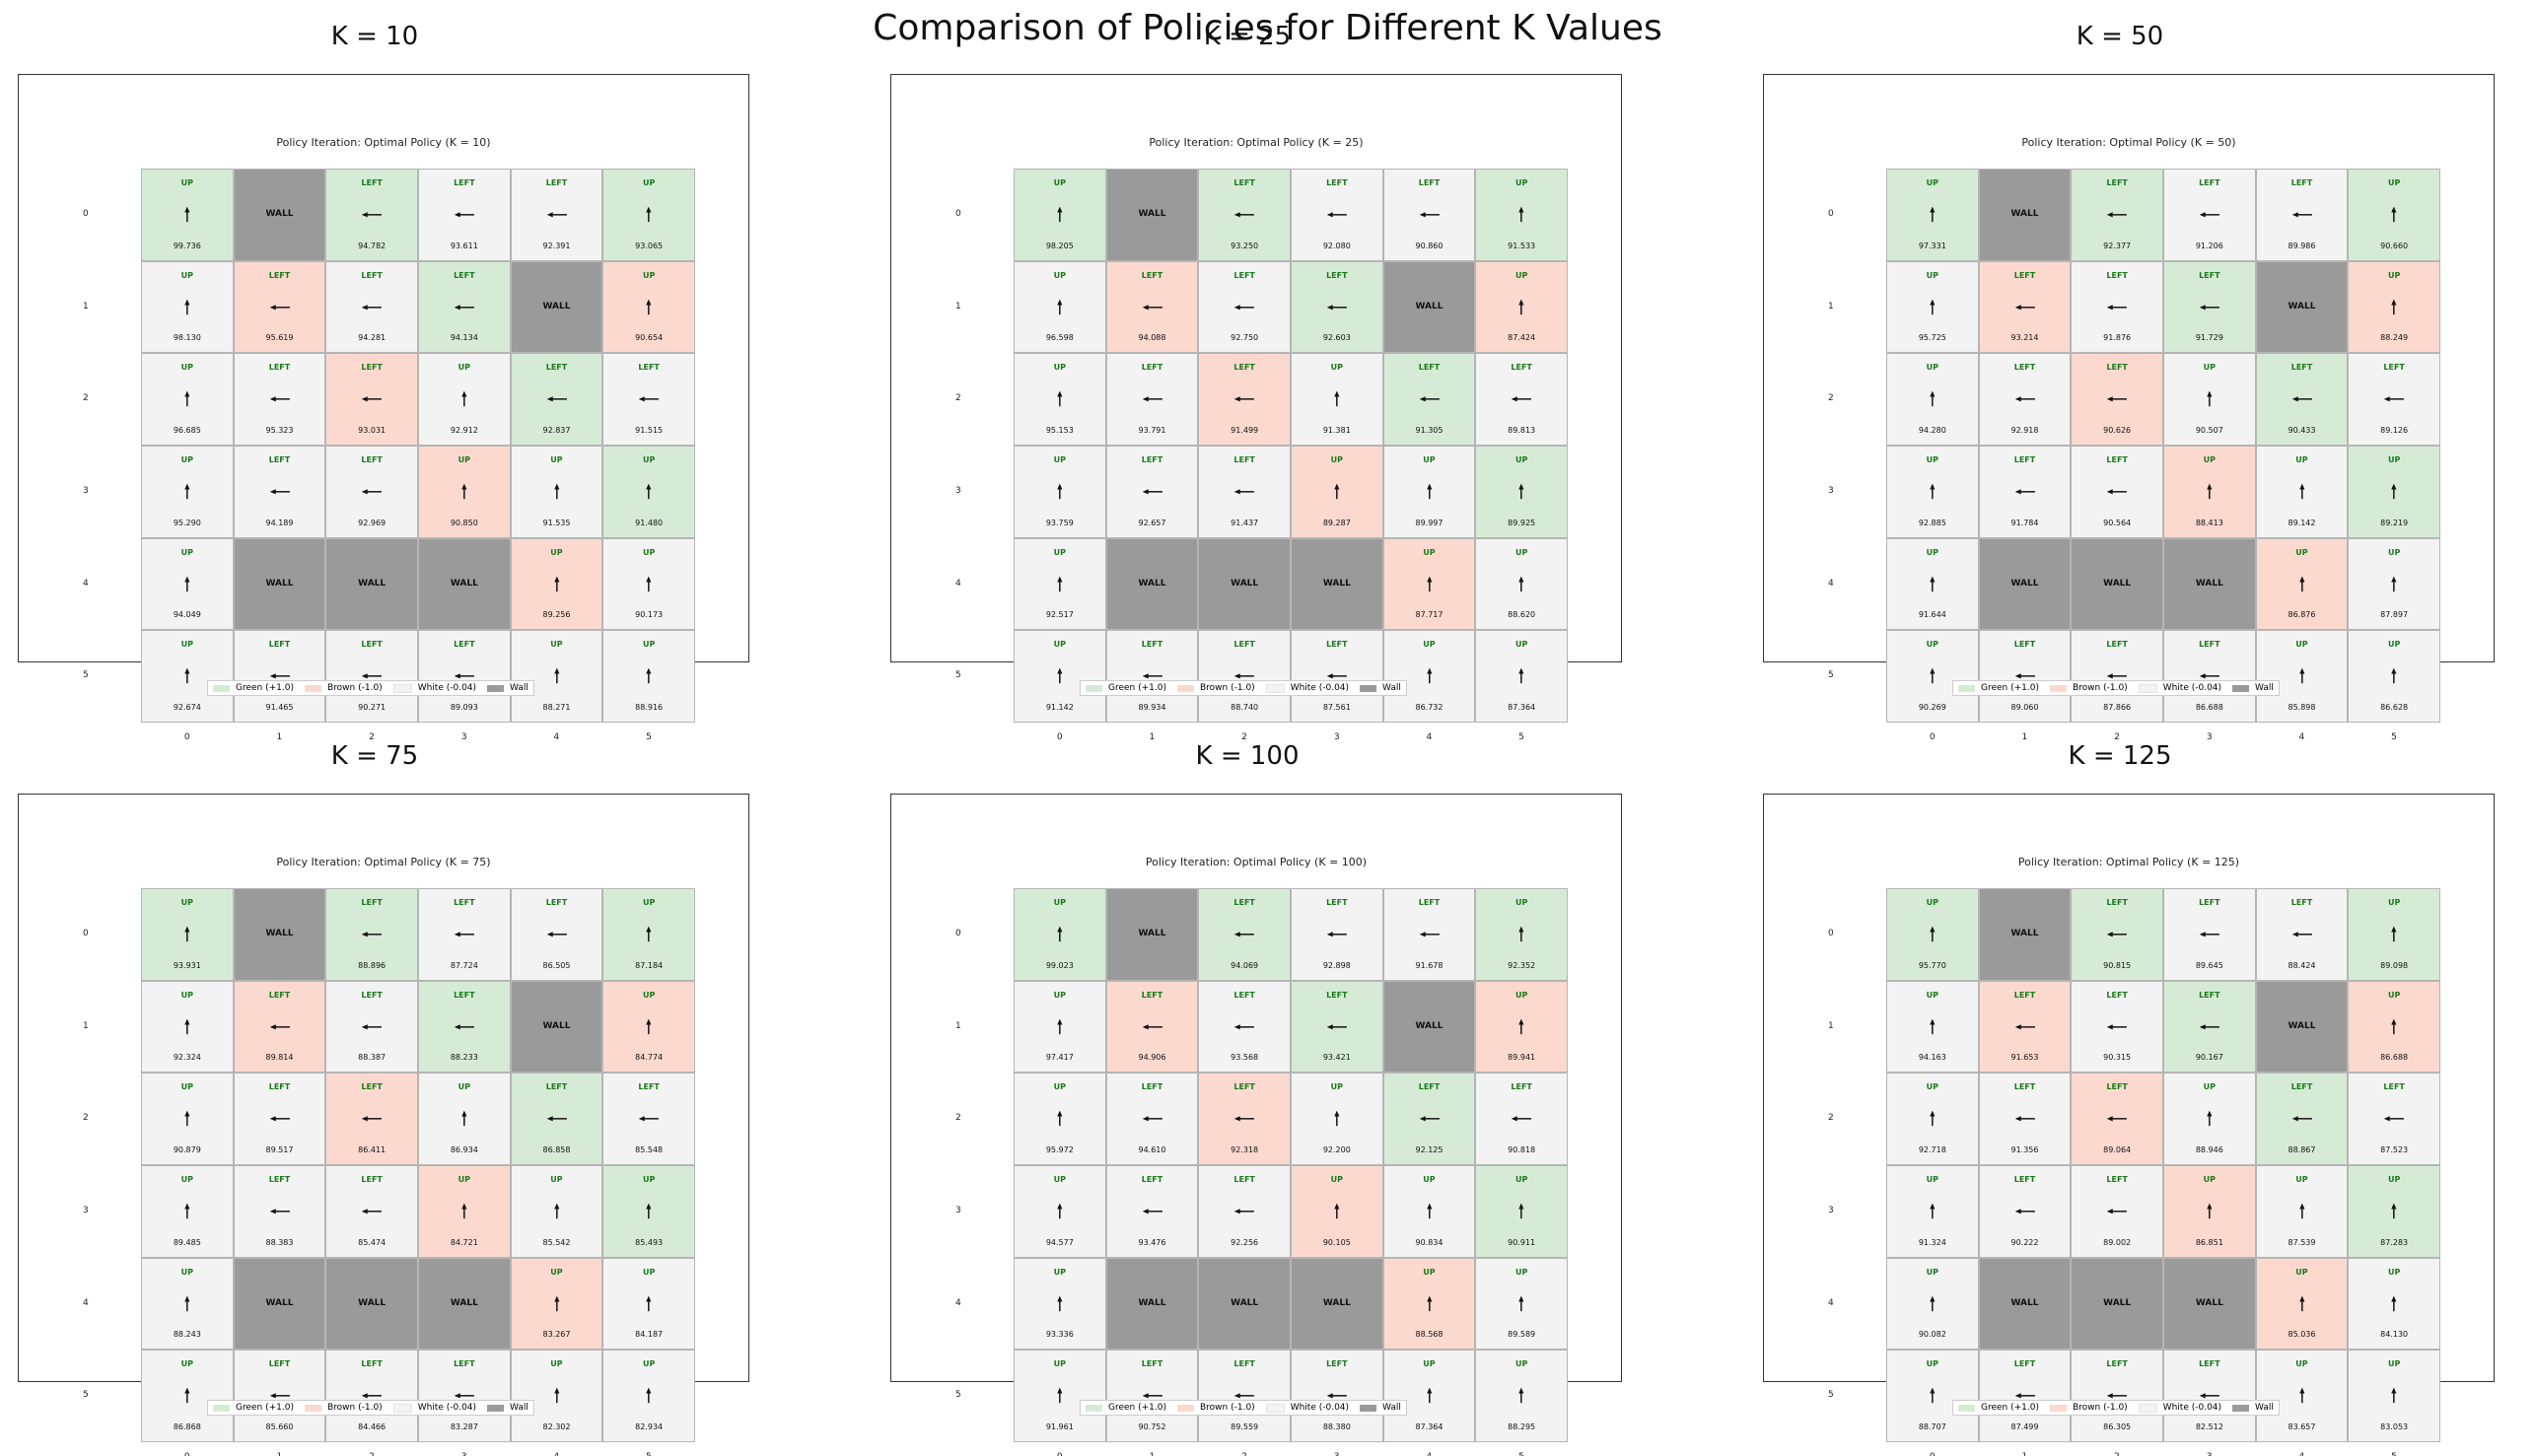 The height and width of the screenshot is (1456, 2535). I want to click on state-value: 92.517, so click(1059, 615).